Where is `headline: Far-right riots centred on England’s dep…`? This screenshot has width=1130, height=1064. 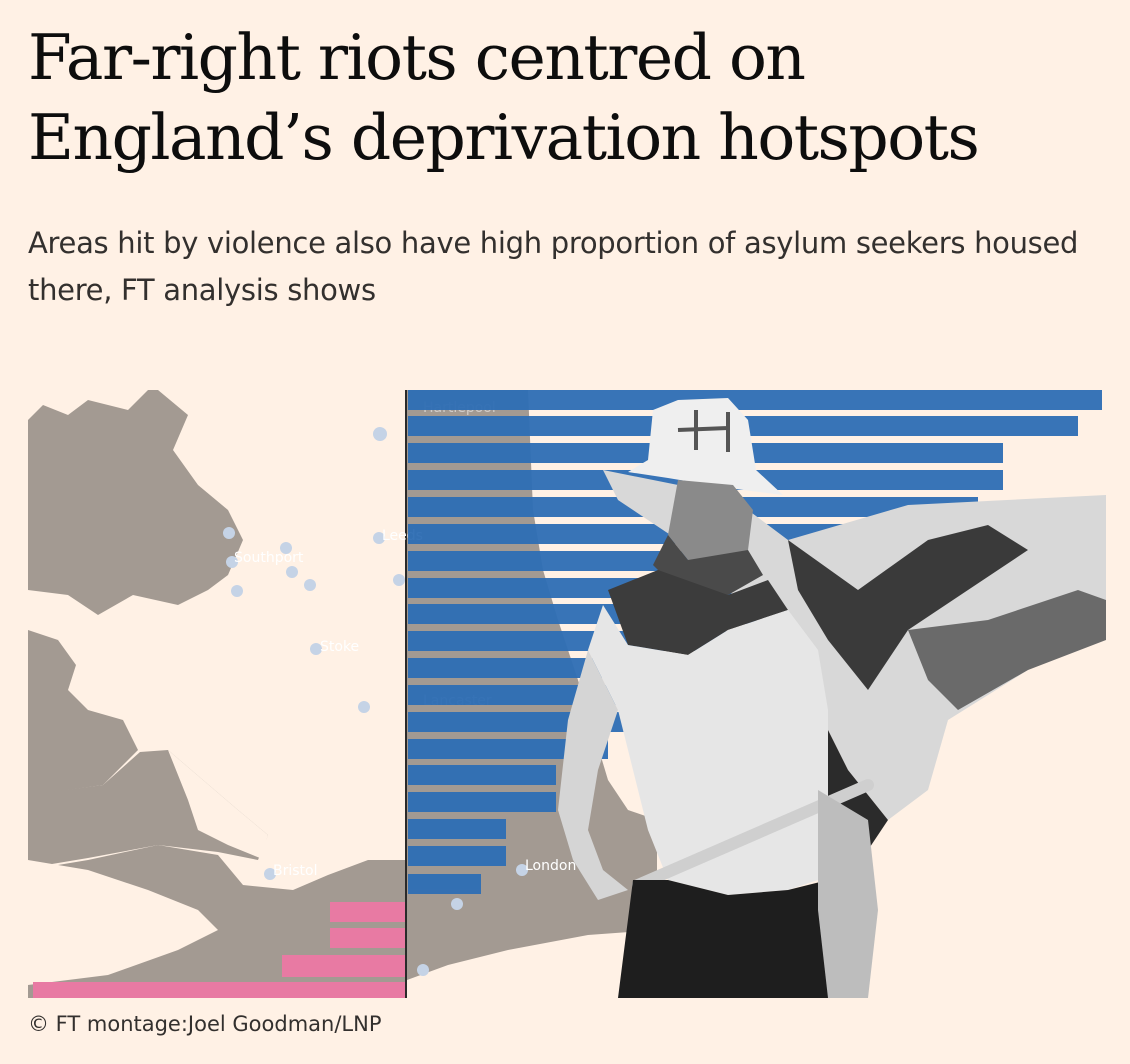 headline: Far-right riots centred on England’s dep… is located at coordinates (504, 97).